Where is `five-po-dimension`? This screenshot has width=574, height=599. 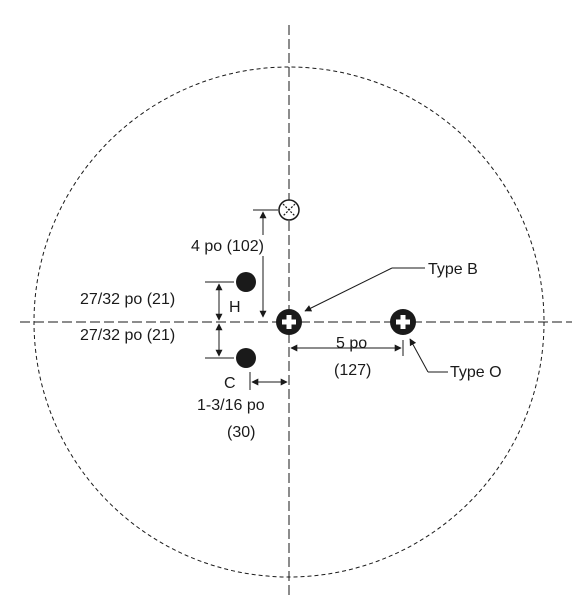 five-po-dimension is located at coordinates (347, 348).